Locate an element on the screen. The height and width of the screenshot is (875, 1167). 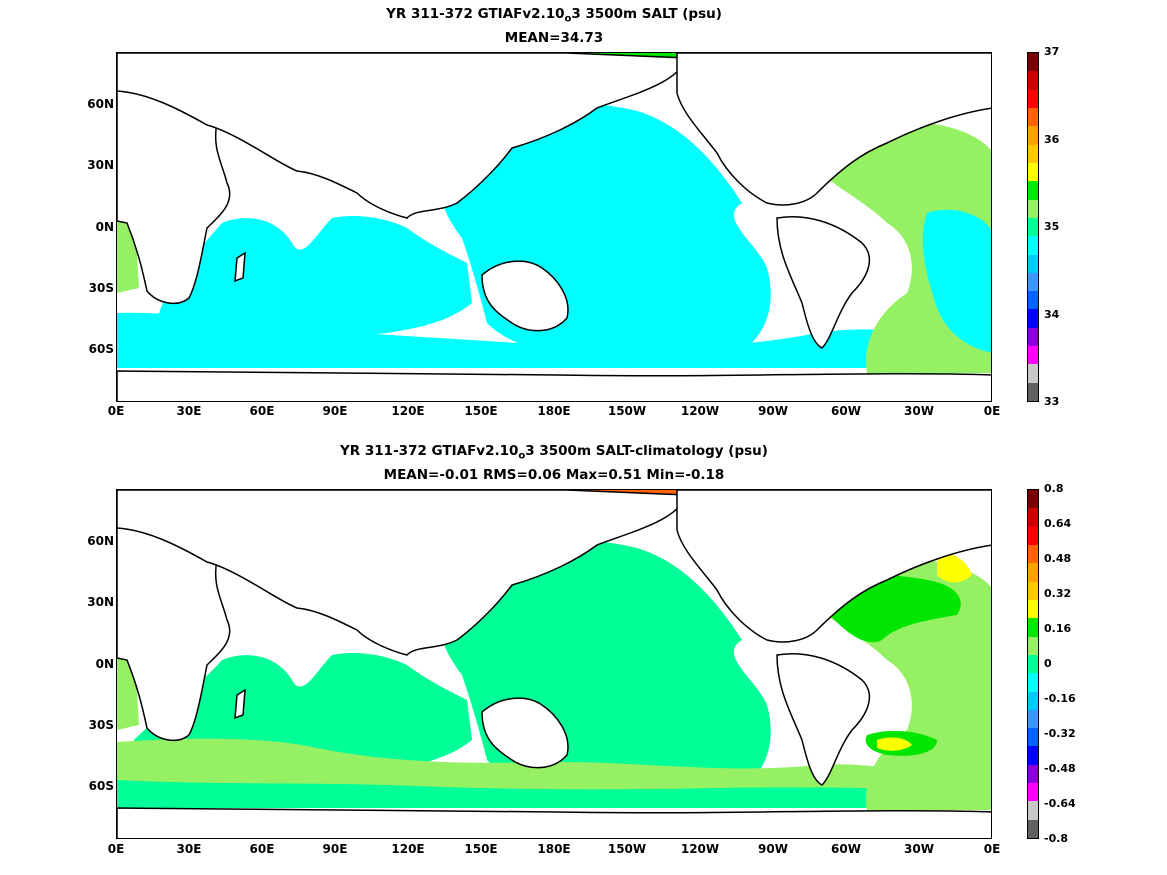
panel2-lat-label: 30S is located at coordinates (101, 725).